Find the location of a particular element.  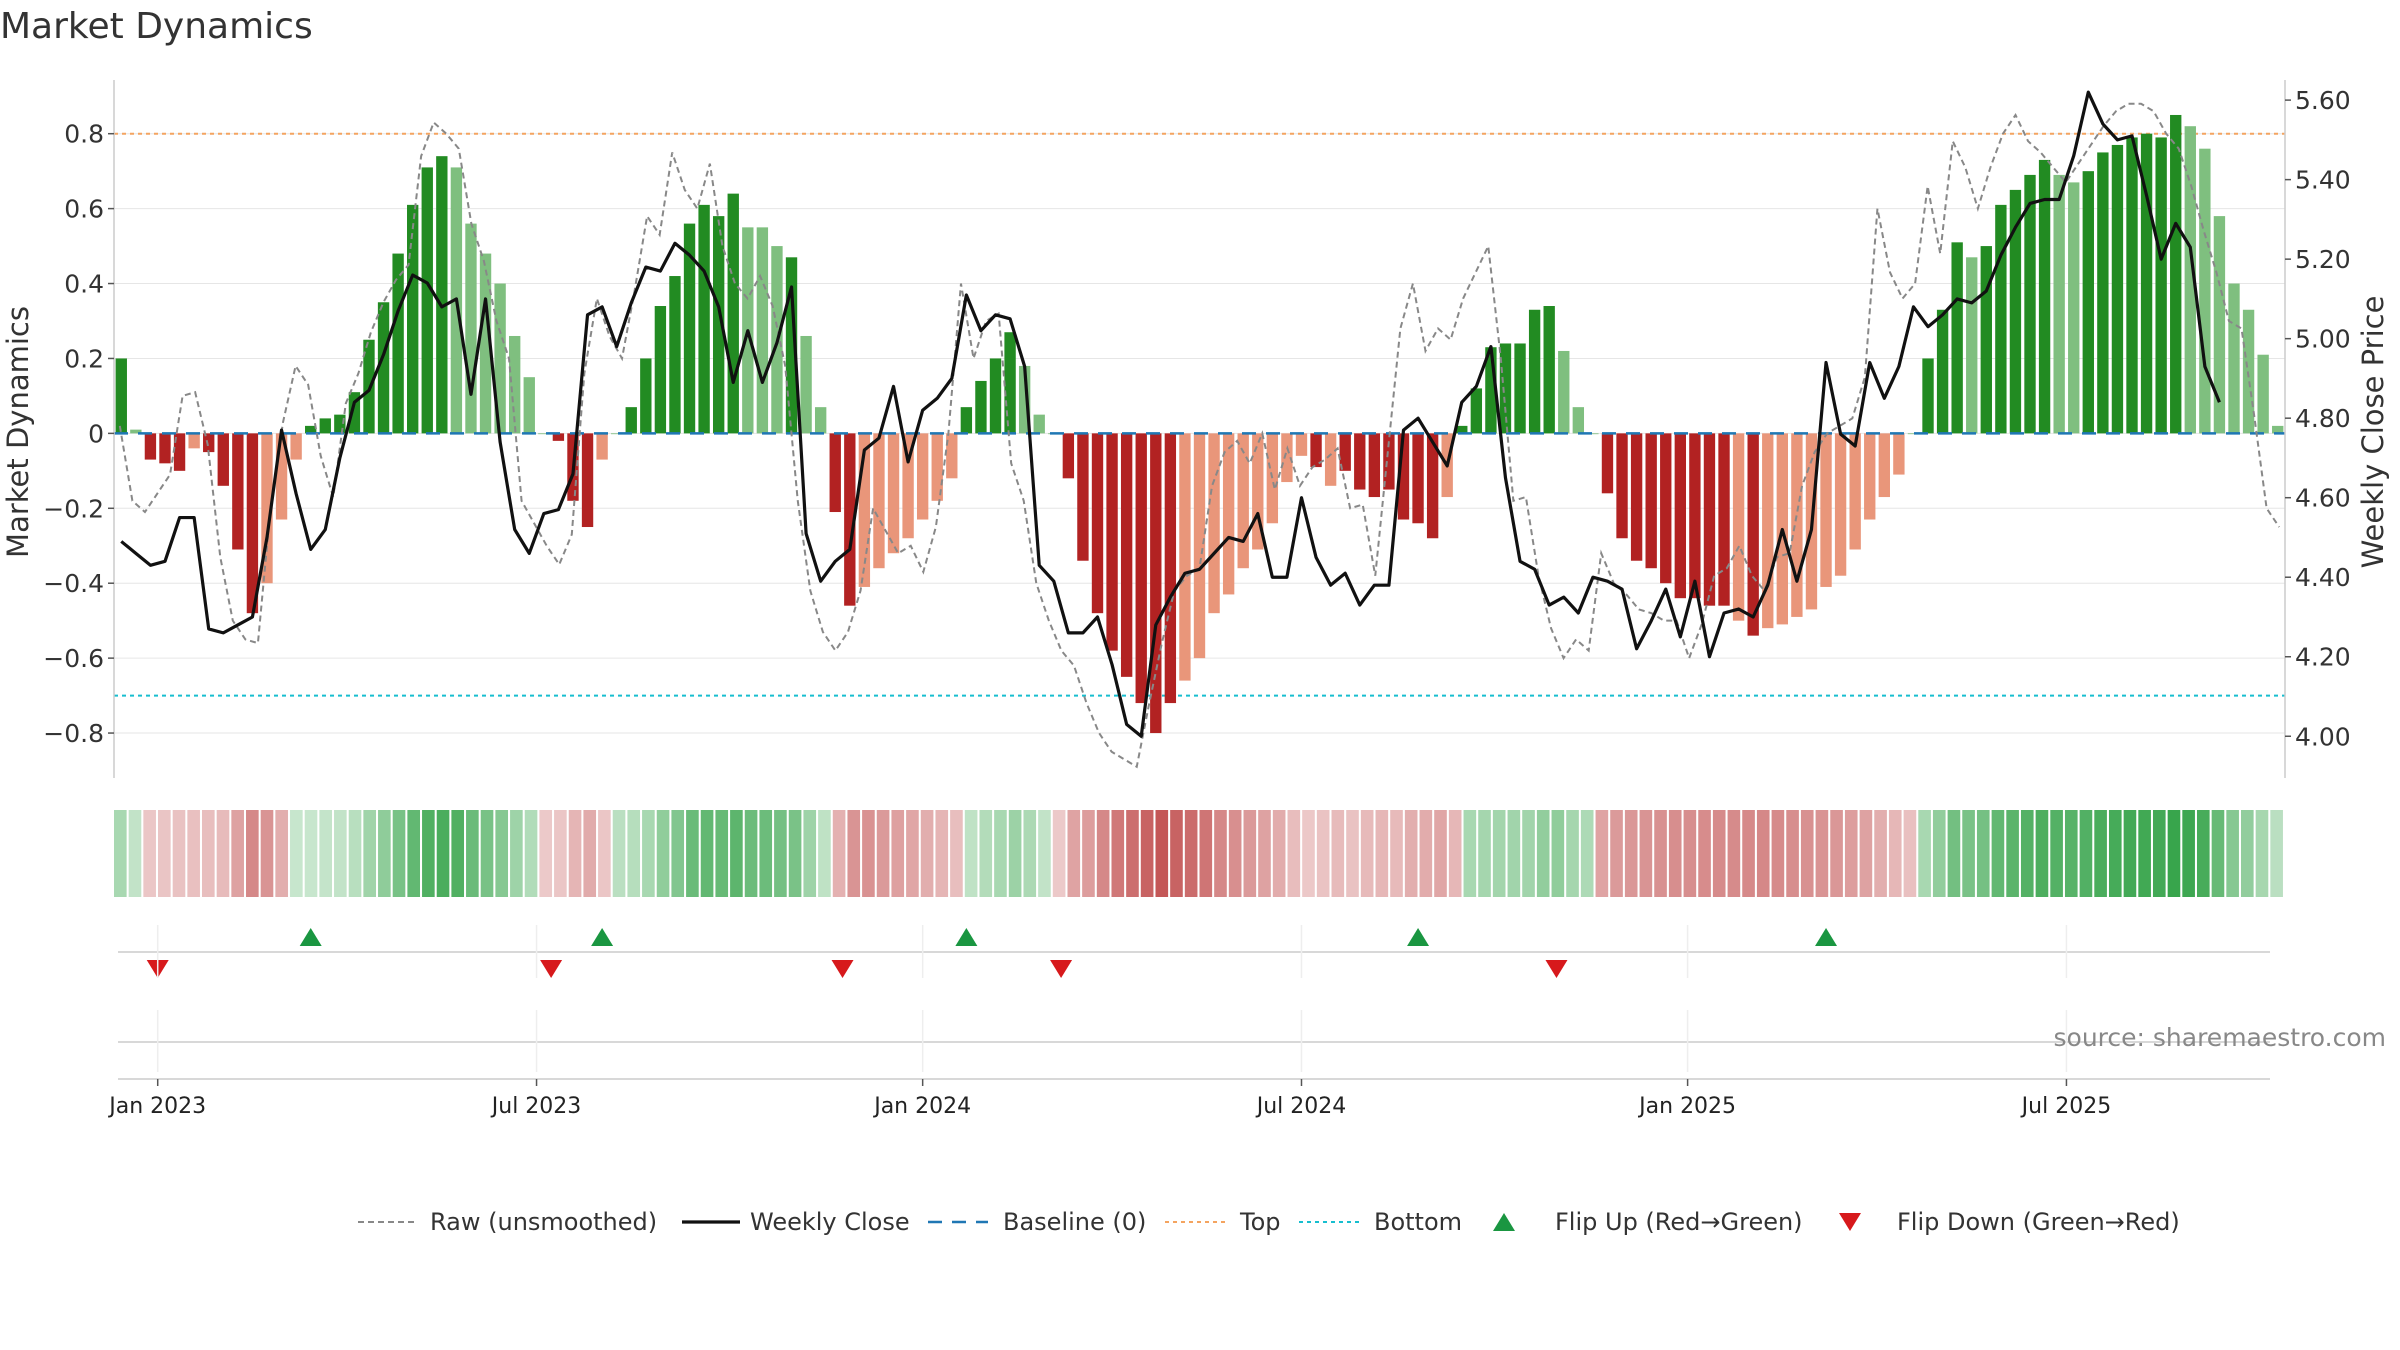

left-tick-label-5: 0.2 is located at coordinates (84, 358).